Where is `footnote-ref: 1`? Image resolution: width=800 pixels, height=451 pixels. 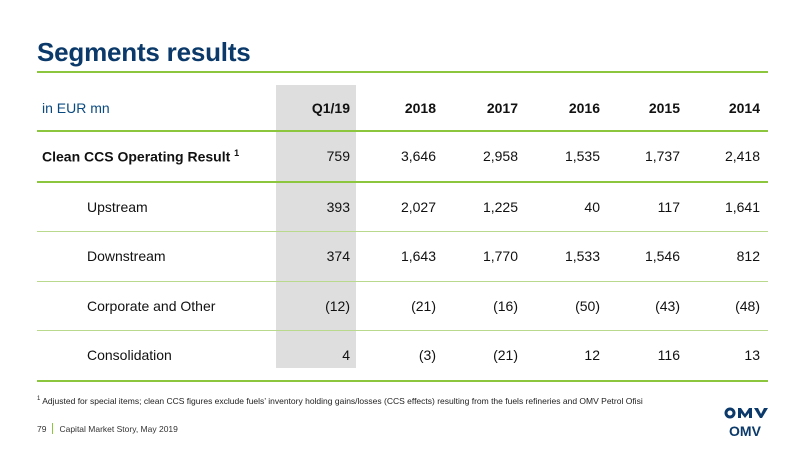
footnote-ref: 1 is located at coordinates (237, 152).